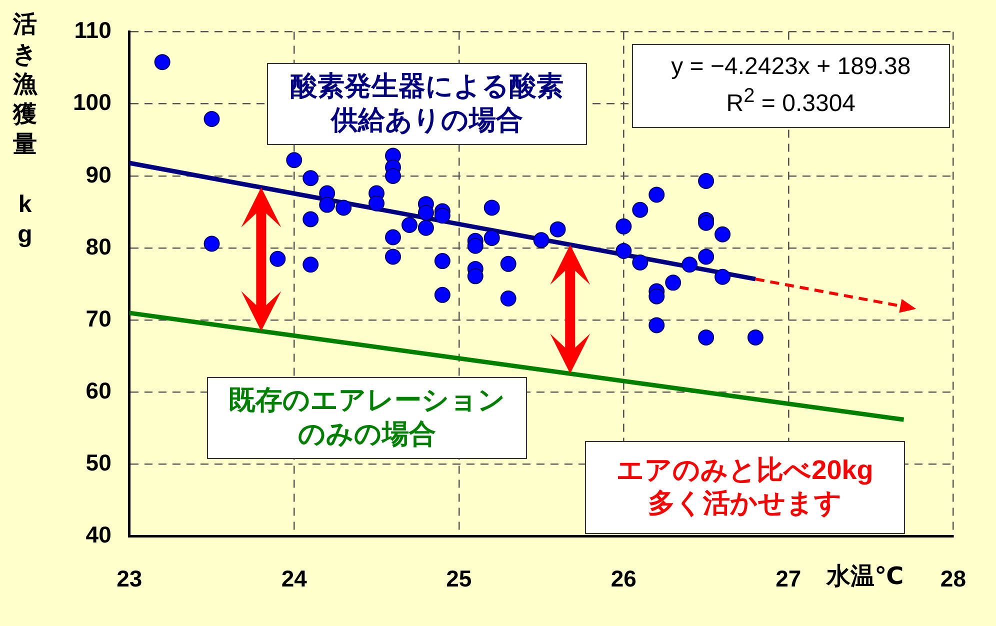 This screenshot has height=626, width=996. I want to click on y-tick-label: 80, so click(99, 246).